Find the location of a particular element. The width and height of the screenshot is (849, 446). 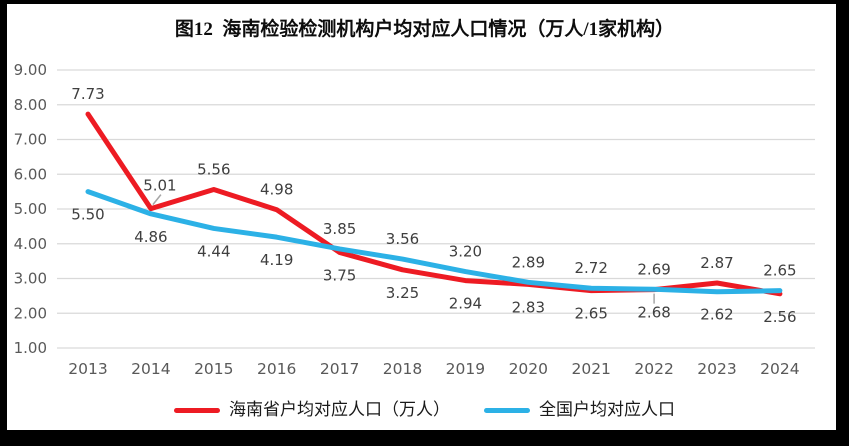

x-tick-label: 2024 is located at coordinates (779, 369).